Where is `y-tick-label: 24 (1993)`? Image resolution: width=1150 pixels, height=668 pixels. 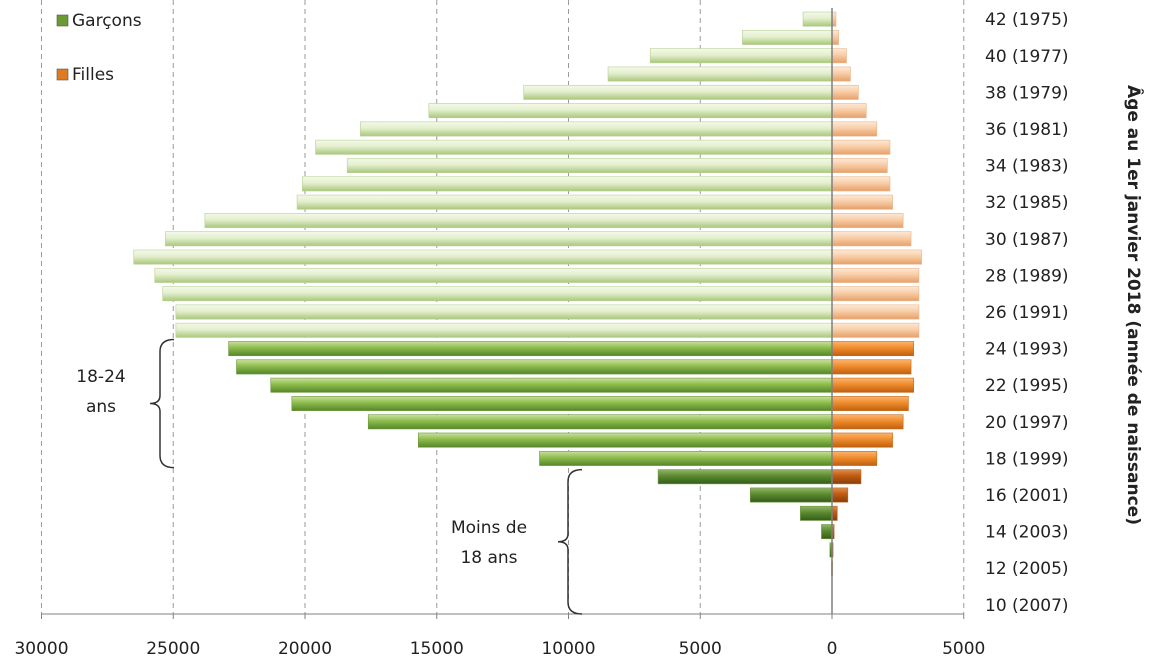 y-tick-label: 24 (1993) is located at coordinates (1027, 350).